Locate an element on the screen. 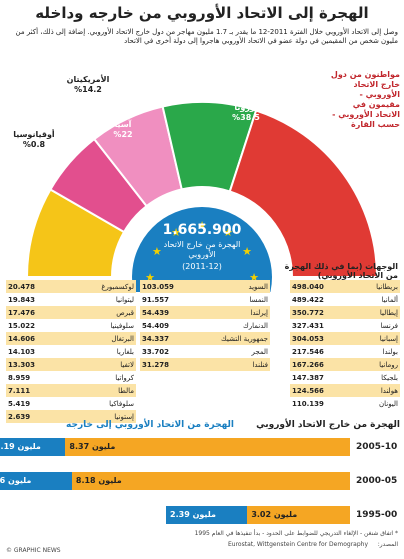 Image resolution: width=404 pixels, height=559 pixels. row-country: ليتوانيا is located at coordinates (124, 299).